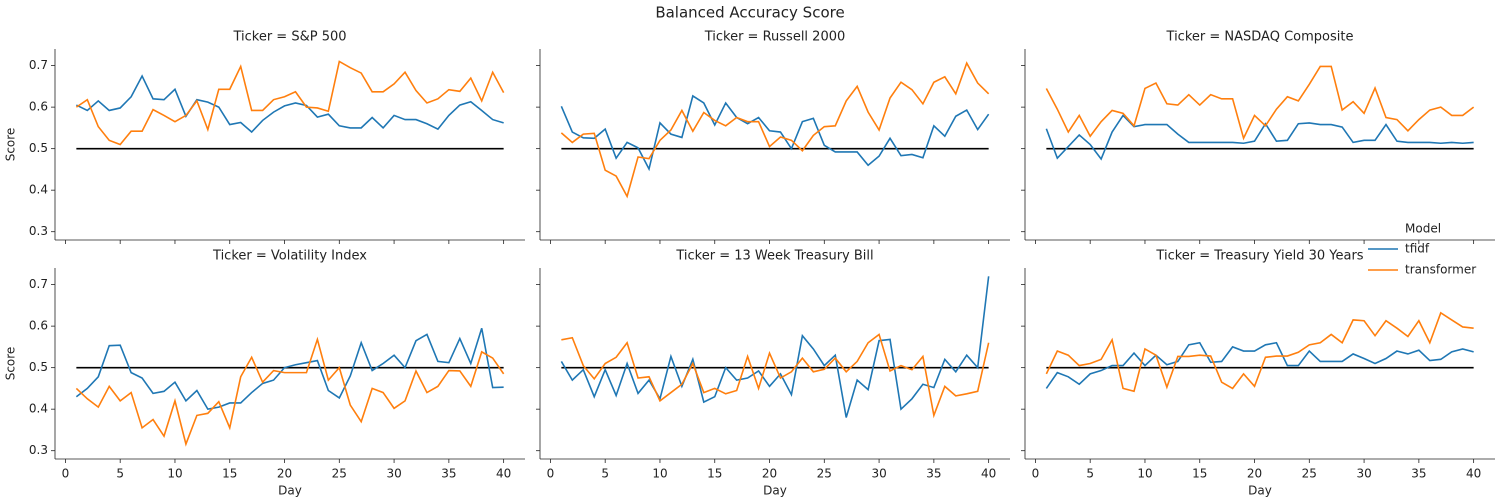  I want to click on facet-title: Ticker = Russell 2000, so click(775, 37).